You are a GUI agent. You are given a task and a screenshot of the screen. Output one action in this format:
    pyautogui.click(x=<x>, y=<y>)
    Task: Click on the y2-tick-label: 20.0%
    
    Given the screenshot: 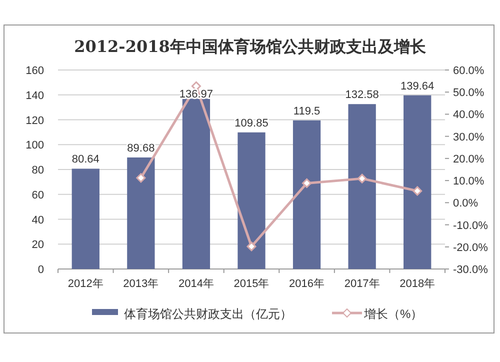 What is the action you would take?
    pyautogui.click(x=468, y=159)
    